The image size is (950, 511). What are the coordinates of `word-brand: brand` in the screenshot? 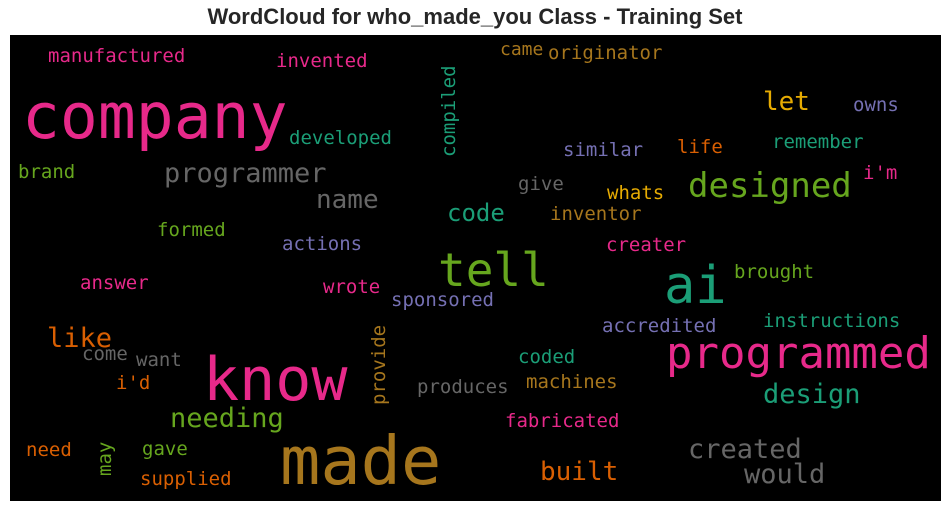 It's located at (47, 172).